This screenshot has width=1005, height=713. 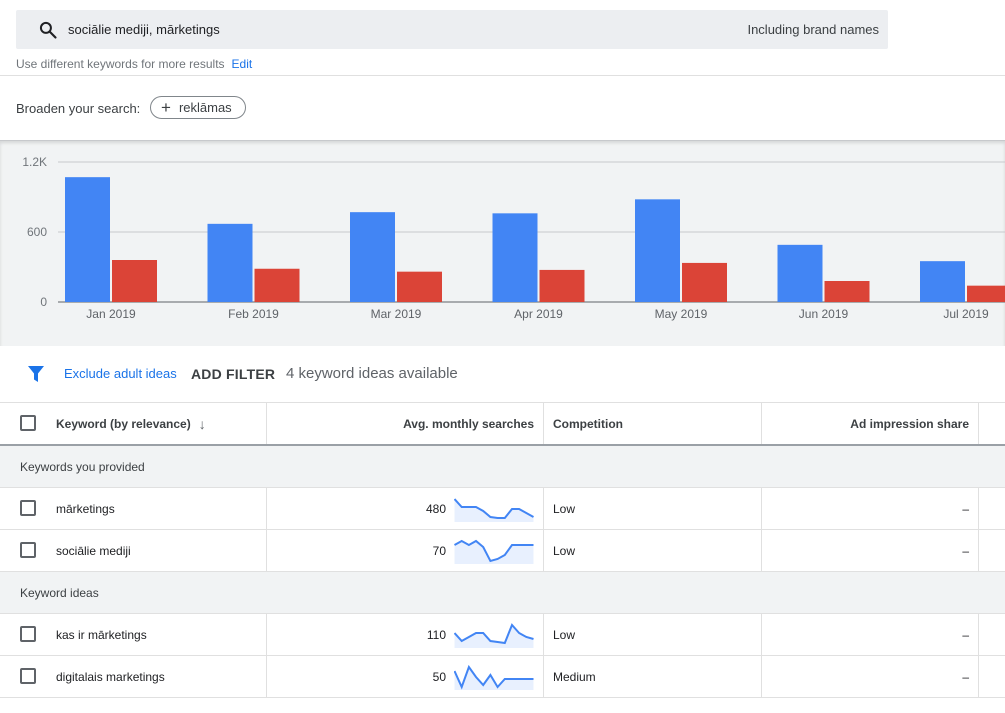 I want to click on keyword-text: mārketings, so click(x=85, y=508).